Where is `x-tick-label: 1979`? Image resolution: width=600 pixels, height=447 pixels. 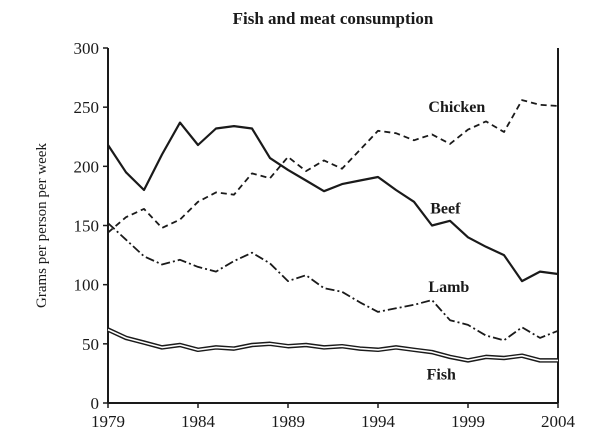 x-tick-label: 1979 is located at coordinates (108, 421).